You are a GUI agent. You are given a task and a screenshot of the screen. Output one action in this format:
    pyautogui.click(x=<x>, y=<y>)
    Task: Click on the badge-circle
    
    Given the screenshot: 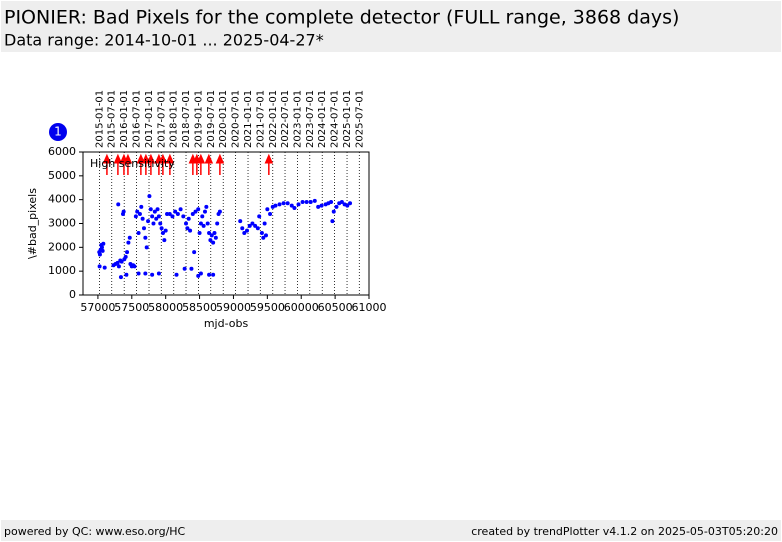 What is the action you would take?
    pyautogui.click(x=58, y=132)
    